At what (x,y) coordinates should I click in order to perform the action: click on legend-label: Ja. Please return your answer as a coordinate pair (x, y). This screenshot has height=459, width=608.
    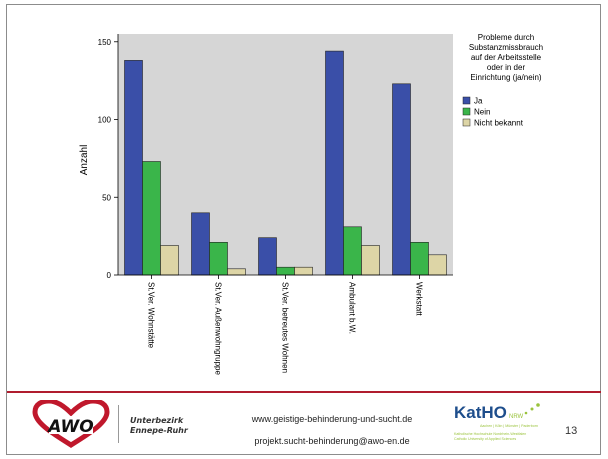
    Looking at the image, I should click on (478, 101).